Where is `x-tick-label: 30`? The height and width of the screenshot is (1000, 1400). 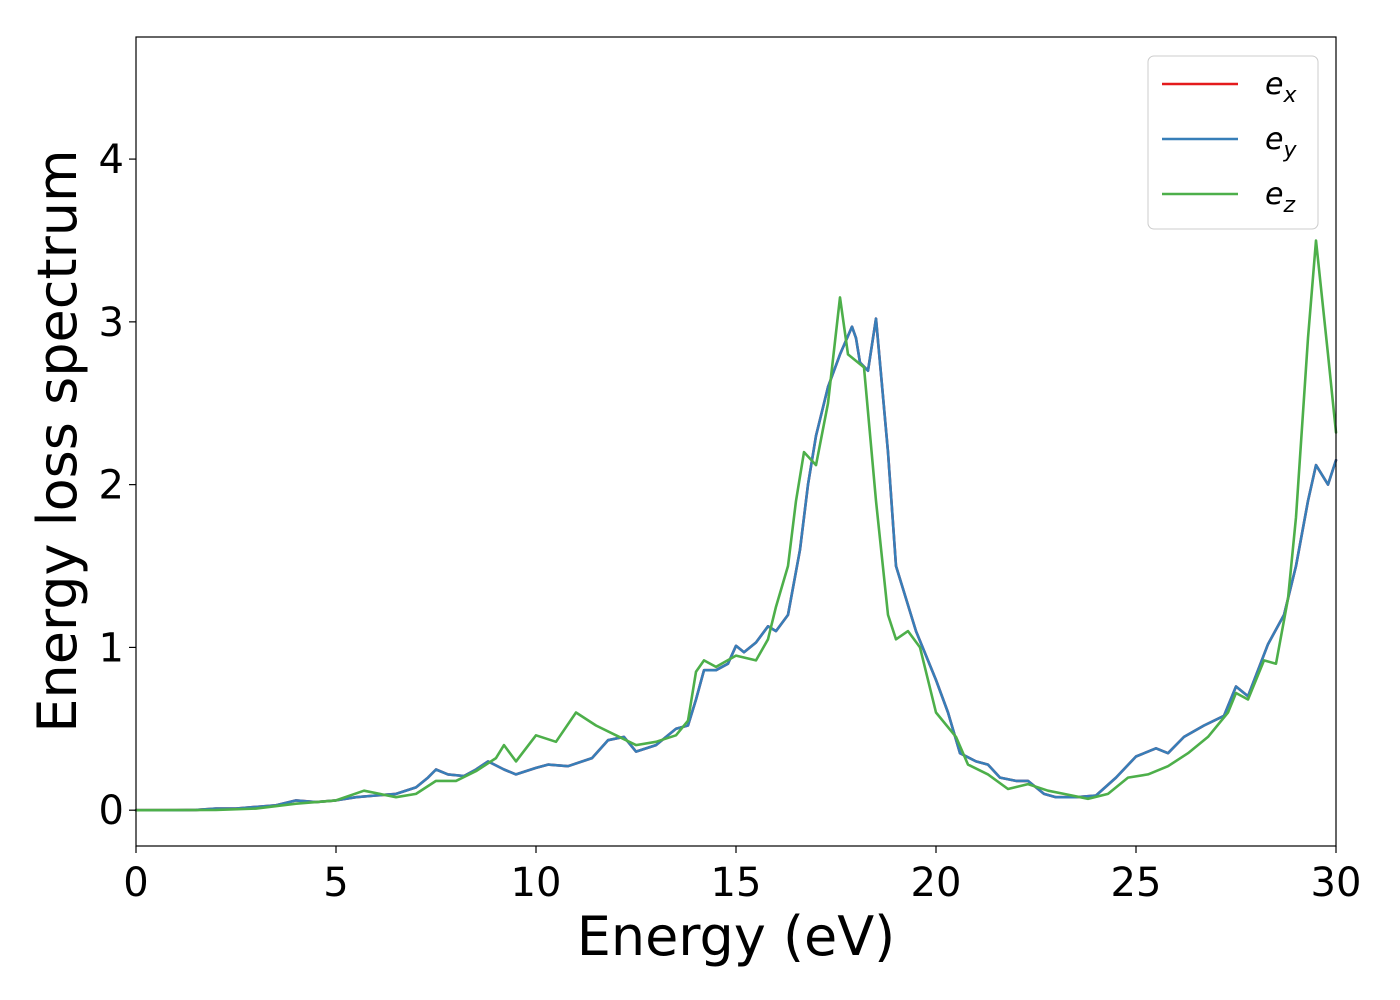
x-tick-label: 30 is located at coordinates (1336, 883).